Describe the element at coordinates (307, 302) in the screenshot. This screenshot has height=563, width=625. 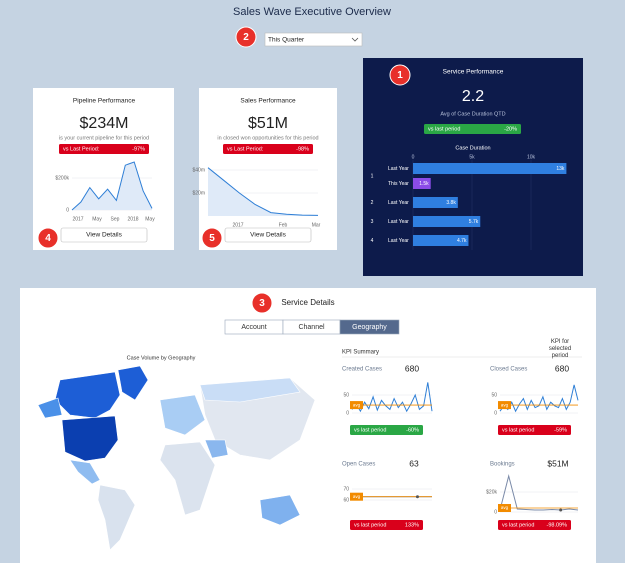
I see `panel-title: Service Details` at that location.